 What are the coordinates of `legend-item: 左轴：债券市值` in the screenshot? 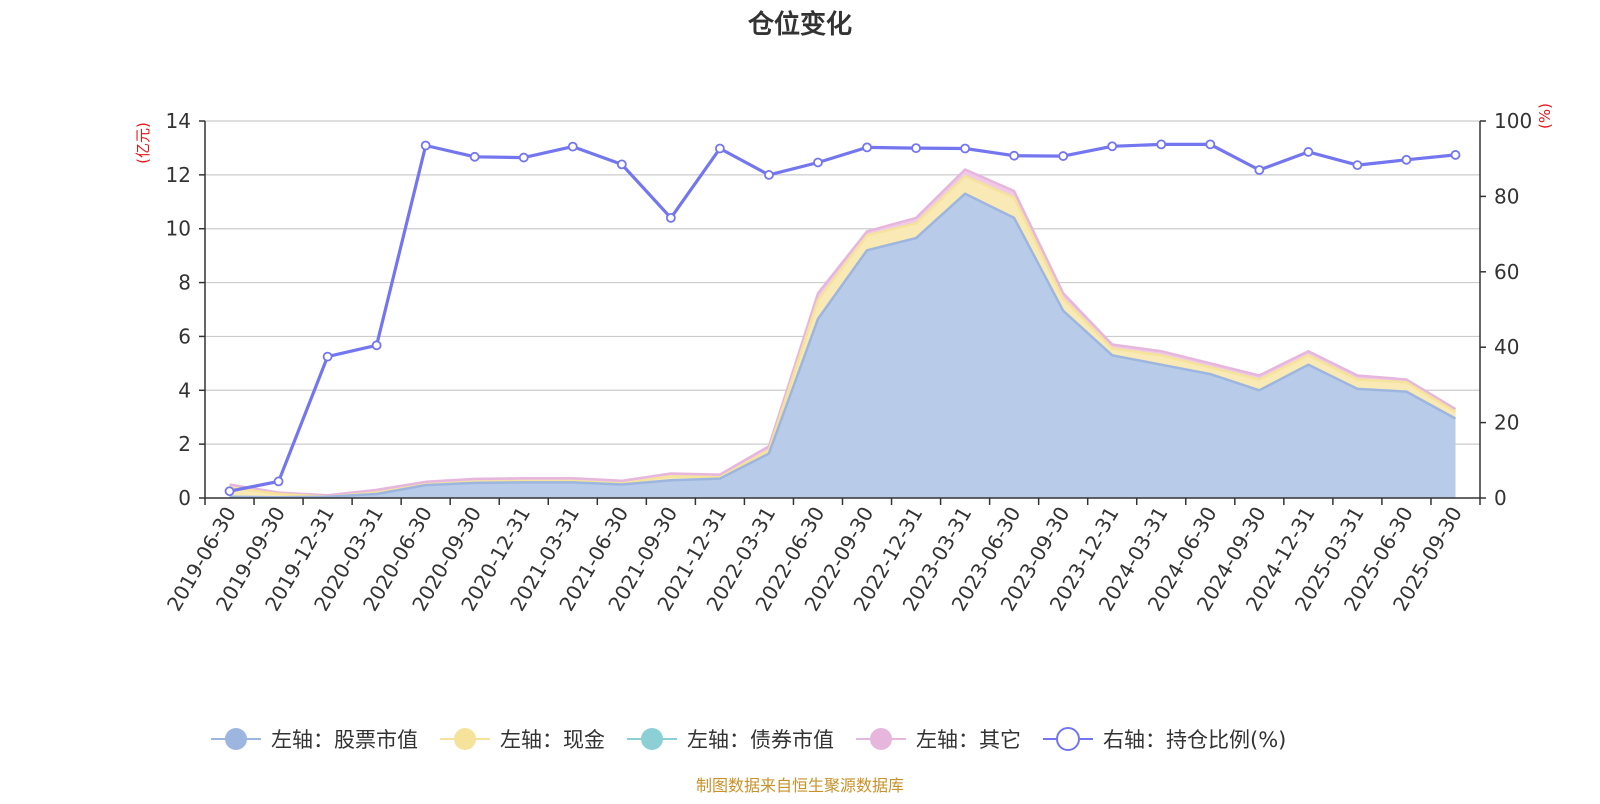 It's located at (730, 740).